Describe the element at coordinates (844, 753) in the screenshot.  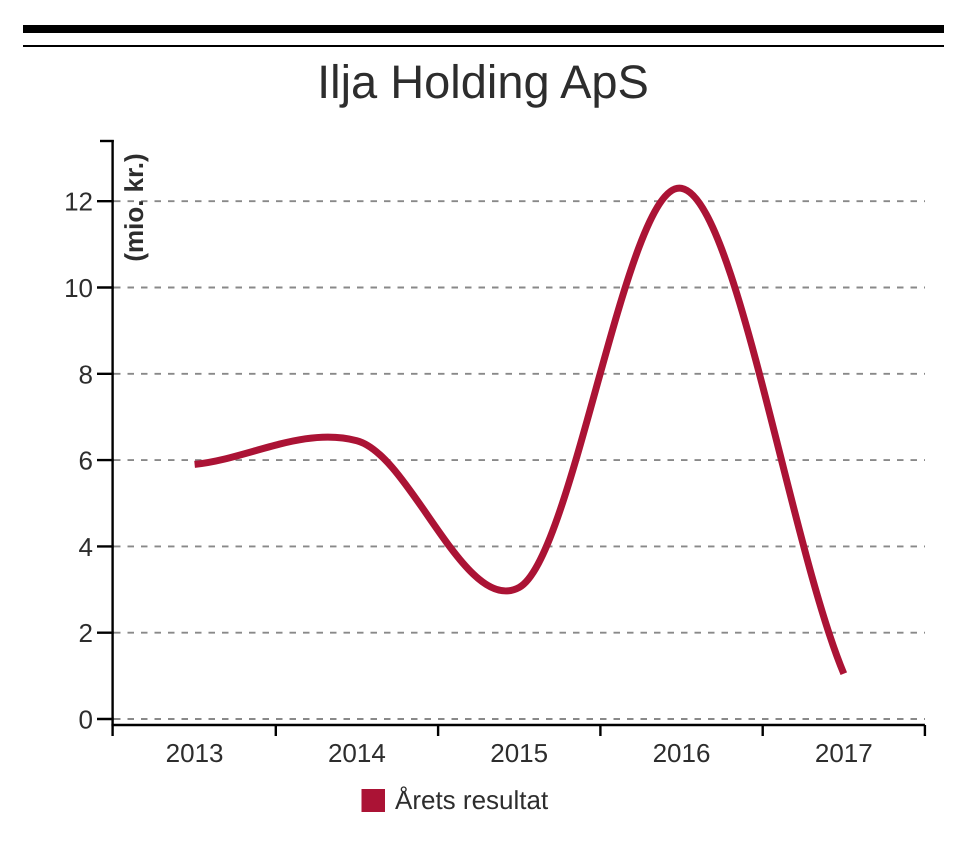
I see `svg-text: 2017` at that location.